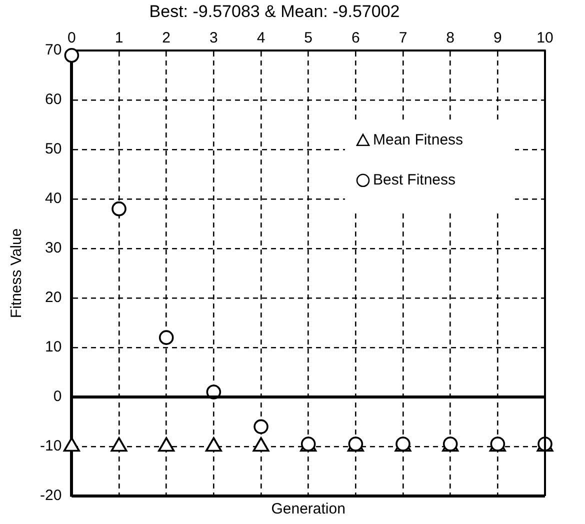 The height and width of the screenshot is (524, 585). What do you see at coordinates (403, 38) in the screenshot?
I see `x-tick-label: 7` at bounding box center [403, 38].